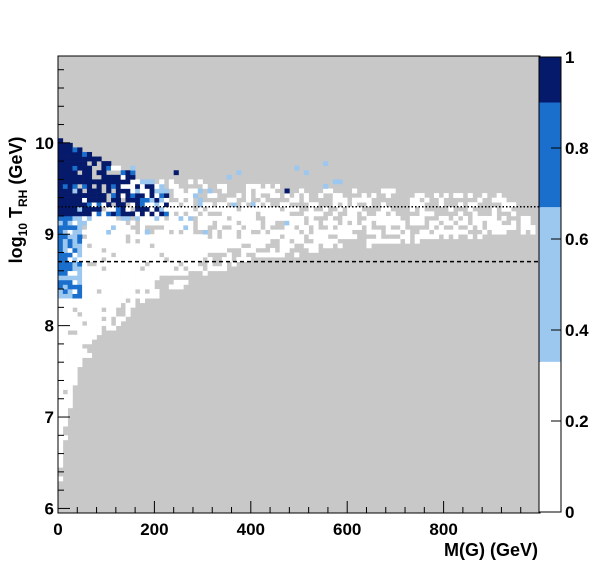  Describe the element at coordinates (569, 512) in the screenshot. I see `colorbar-tick-label: 0` at that location.